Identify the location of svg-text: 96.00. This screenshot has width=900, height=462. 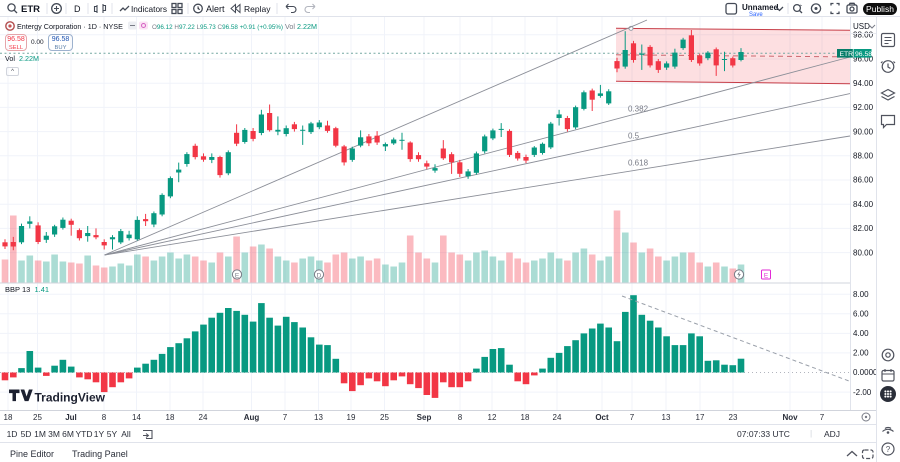
(863, 59).